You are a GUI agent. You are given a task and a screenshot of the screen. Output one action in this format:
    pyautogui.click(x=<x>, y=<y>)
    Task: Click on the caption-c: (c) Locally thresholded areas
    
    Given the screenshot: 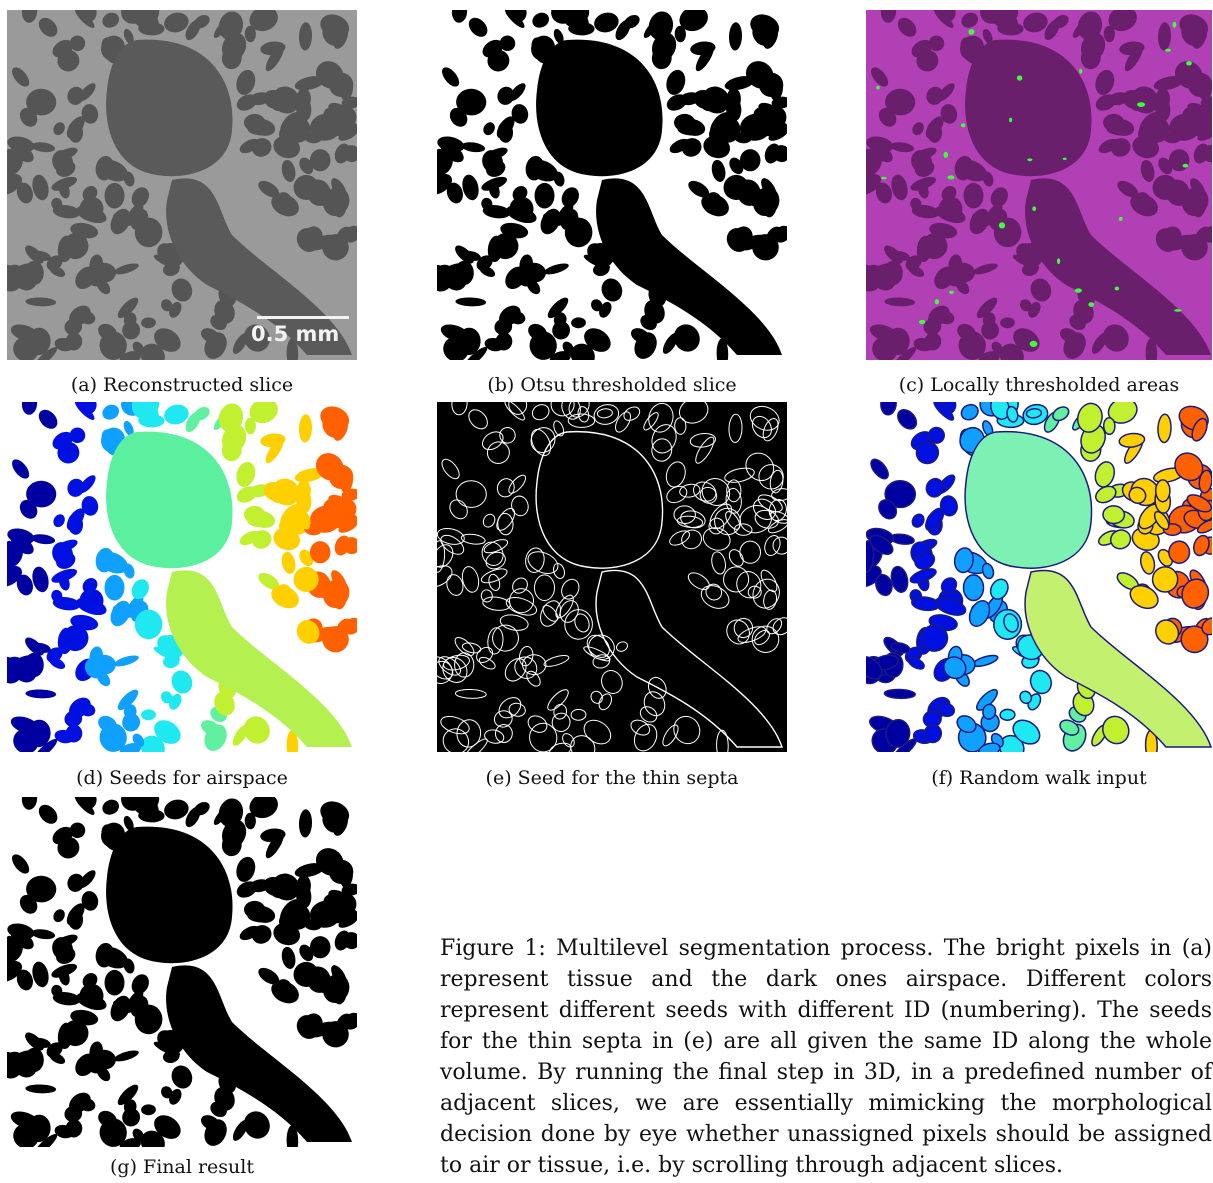 What is the action you would take?
    pyautogui.click(x=1039, y=385)
    